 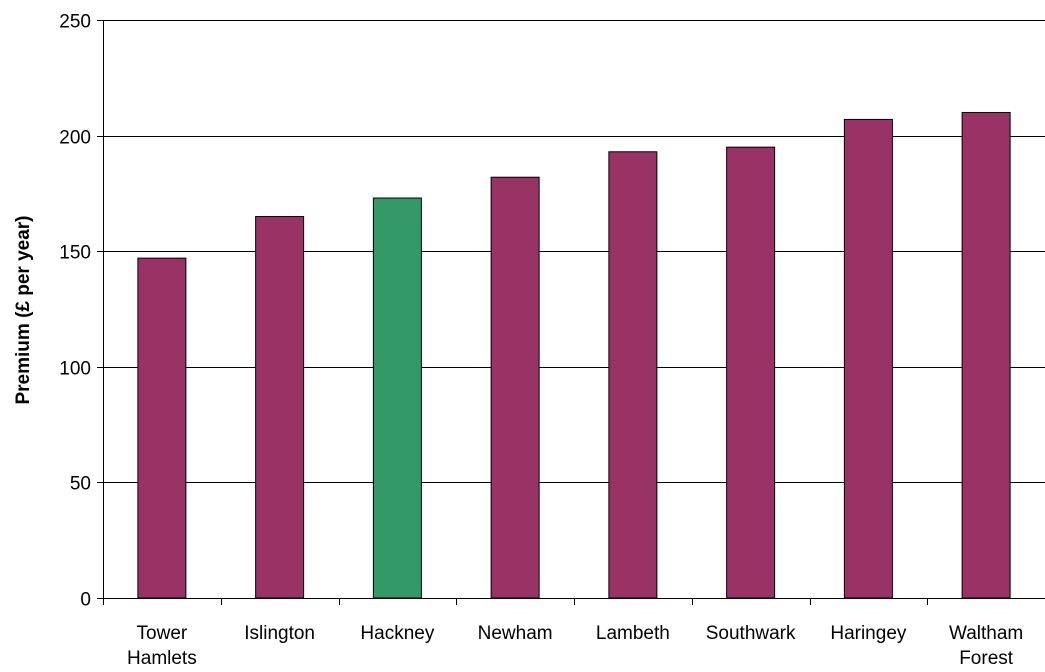 I want to click on y-tick-label: 0, so click(x=85, y=600).